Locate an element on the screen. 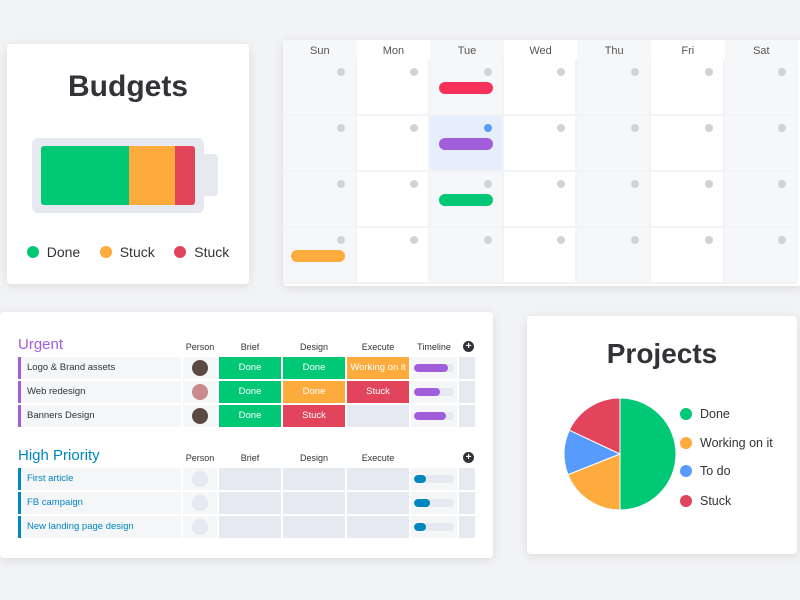 The image size is (800, 600). legend-label: Working on it is located at coordinates (736, 443).